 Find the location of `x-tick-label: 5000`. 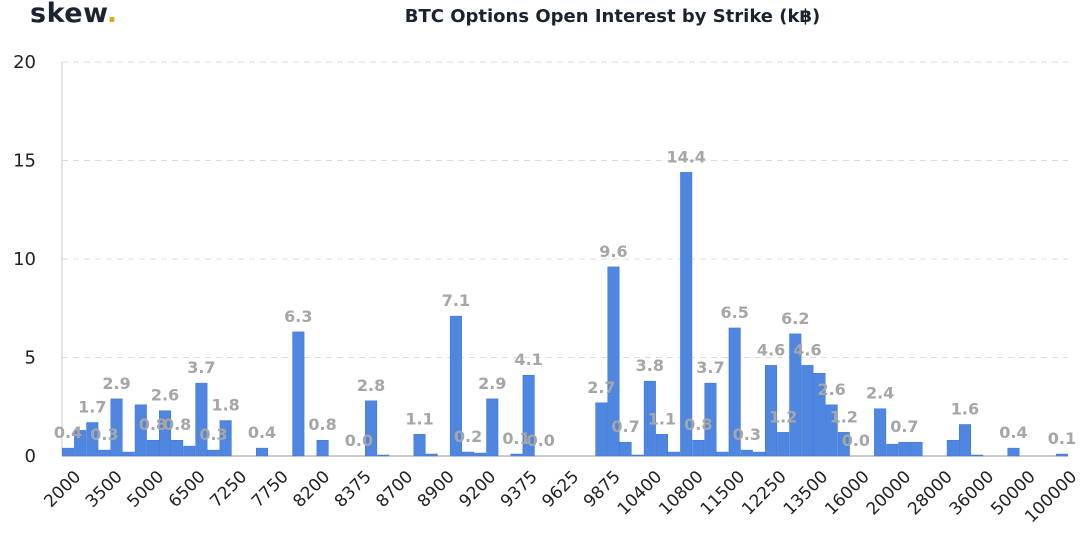

x-tick-label: 5000 is located at coordinates (145, 489).